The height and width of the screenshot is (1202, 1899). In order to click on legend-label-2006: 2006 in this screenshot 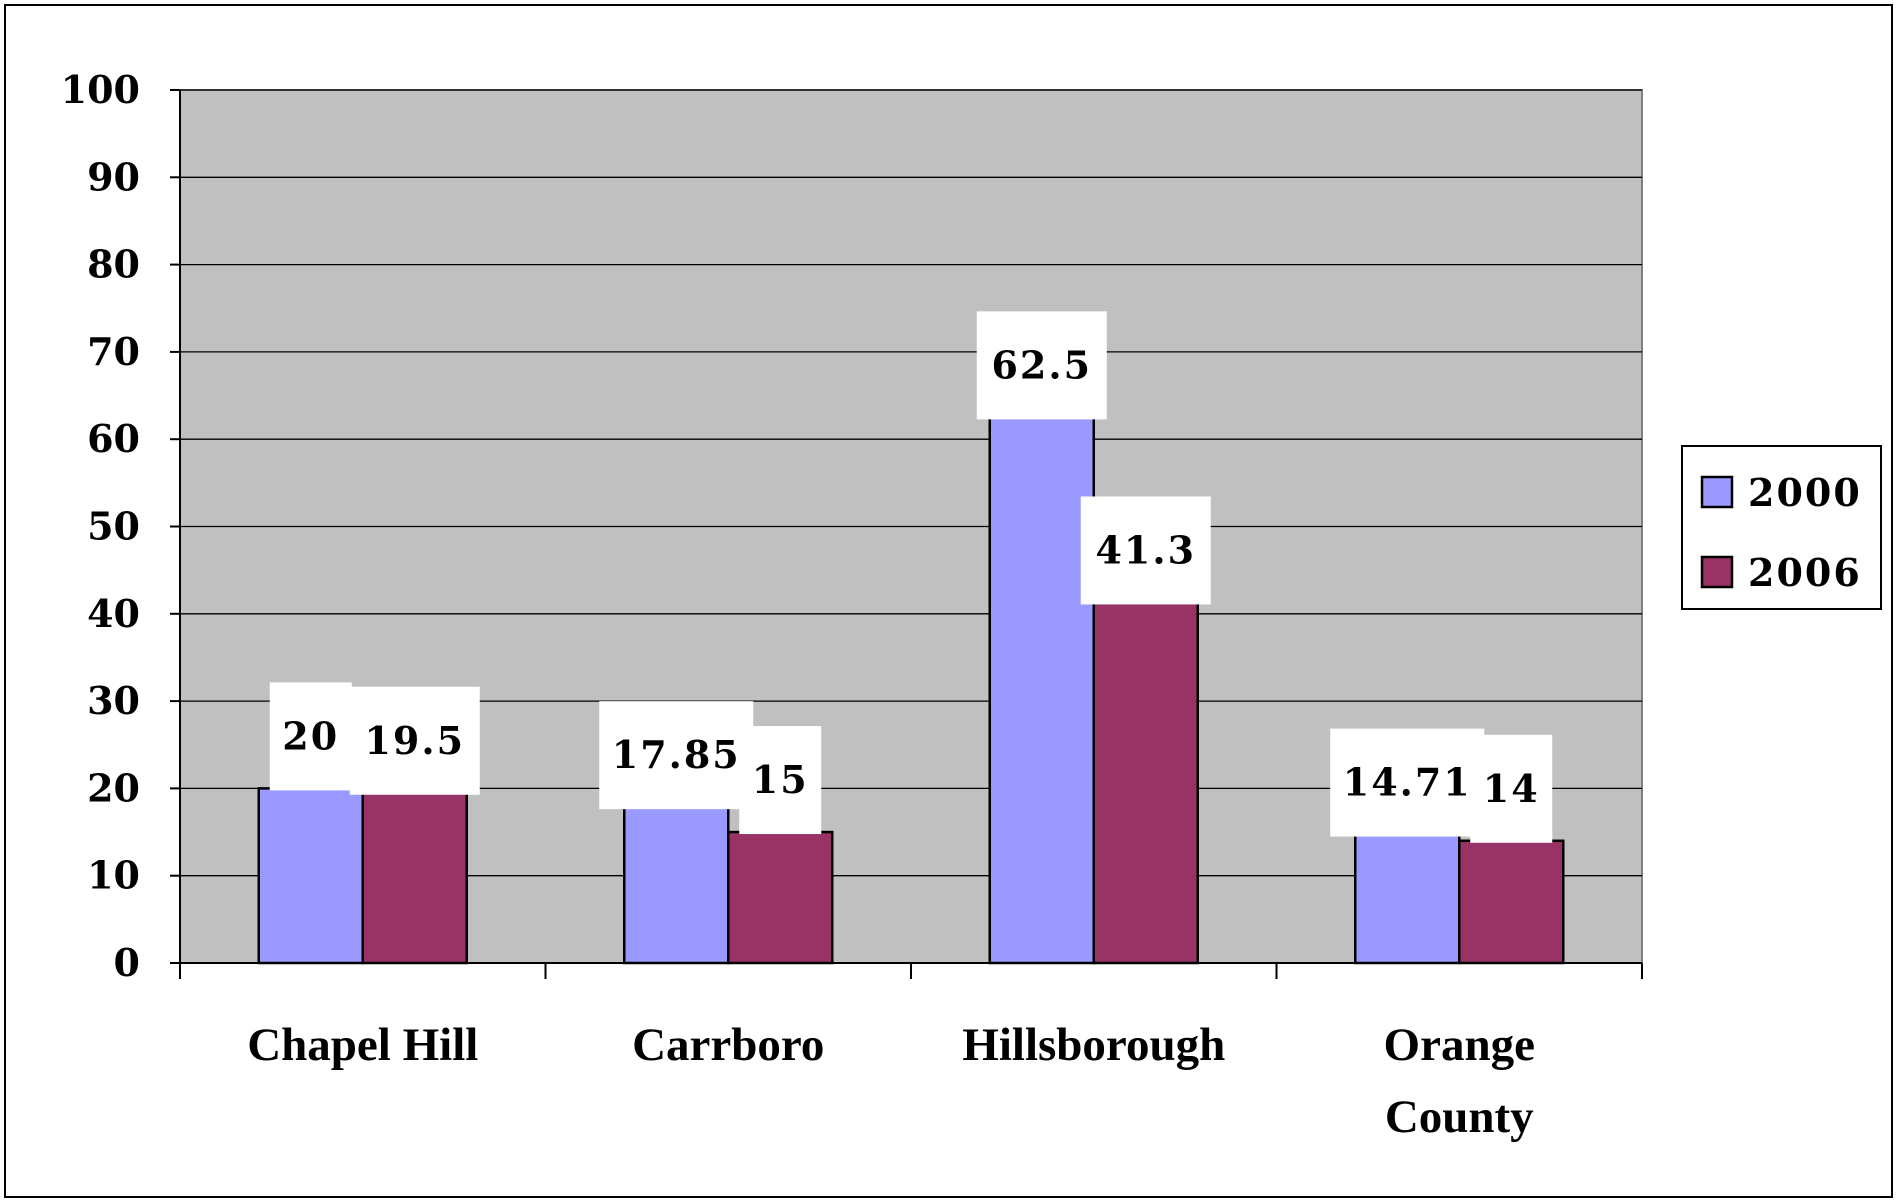, I will do `click(1805, 572)`.